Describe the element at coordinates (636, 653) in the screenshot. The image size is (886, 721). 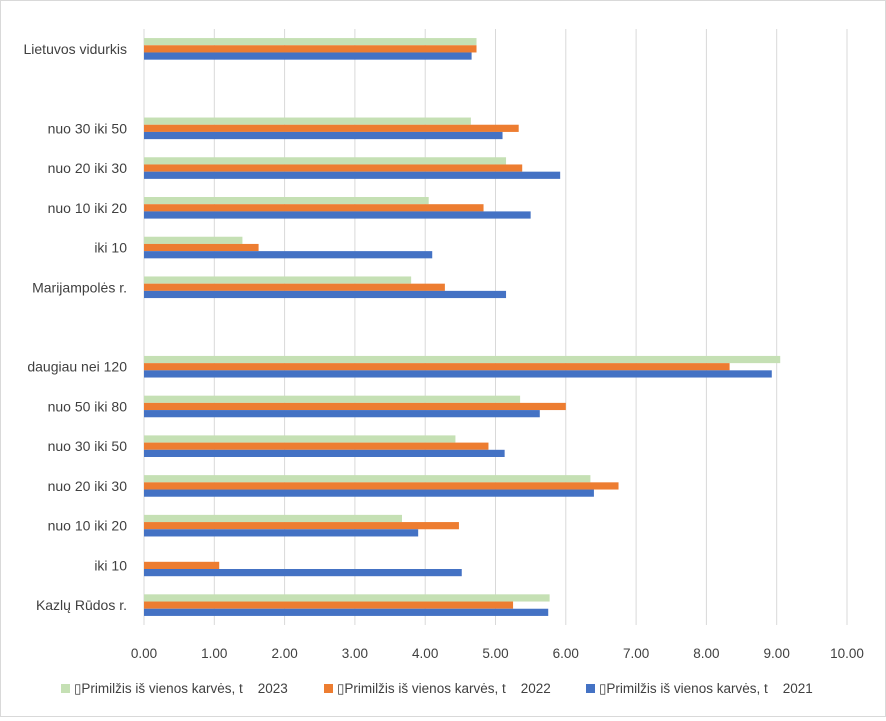
I see `x-tick-label: 7.00` at that location.